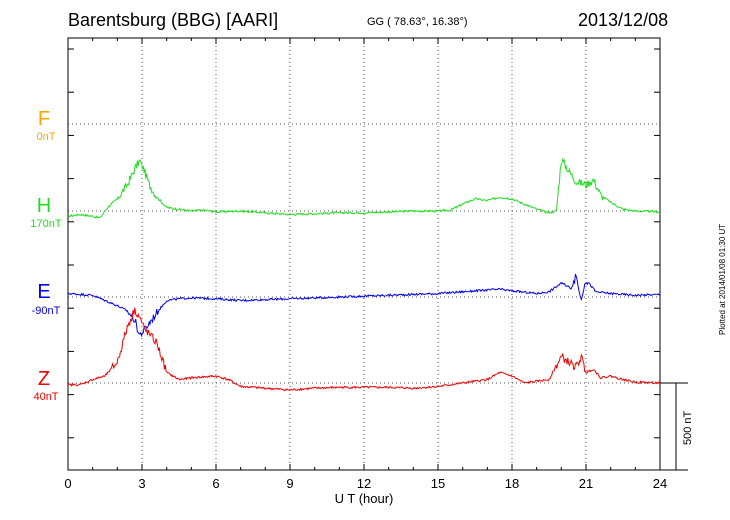  I want to click on plotted-timestamp: Plotted at 2014/01/08 01:30 UT, so click(722, 279).